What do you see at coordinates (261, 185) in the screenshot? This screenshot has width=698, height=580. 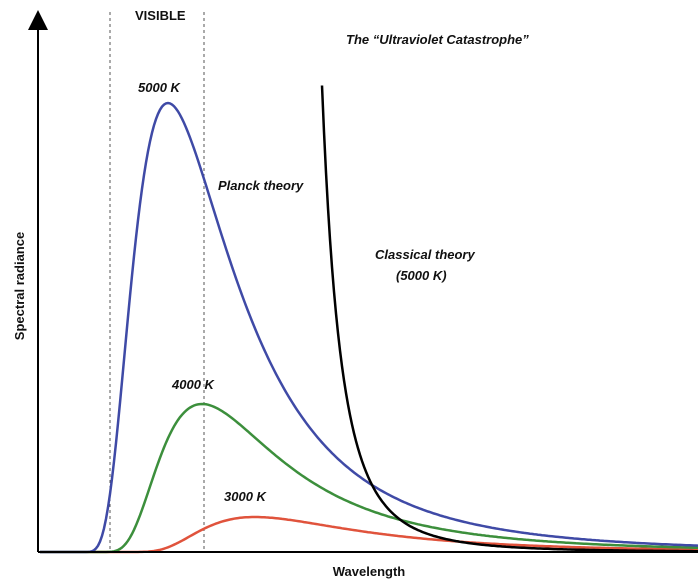 I see `planck-theory-label: Planck theory` at bounding box center [261, 185].